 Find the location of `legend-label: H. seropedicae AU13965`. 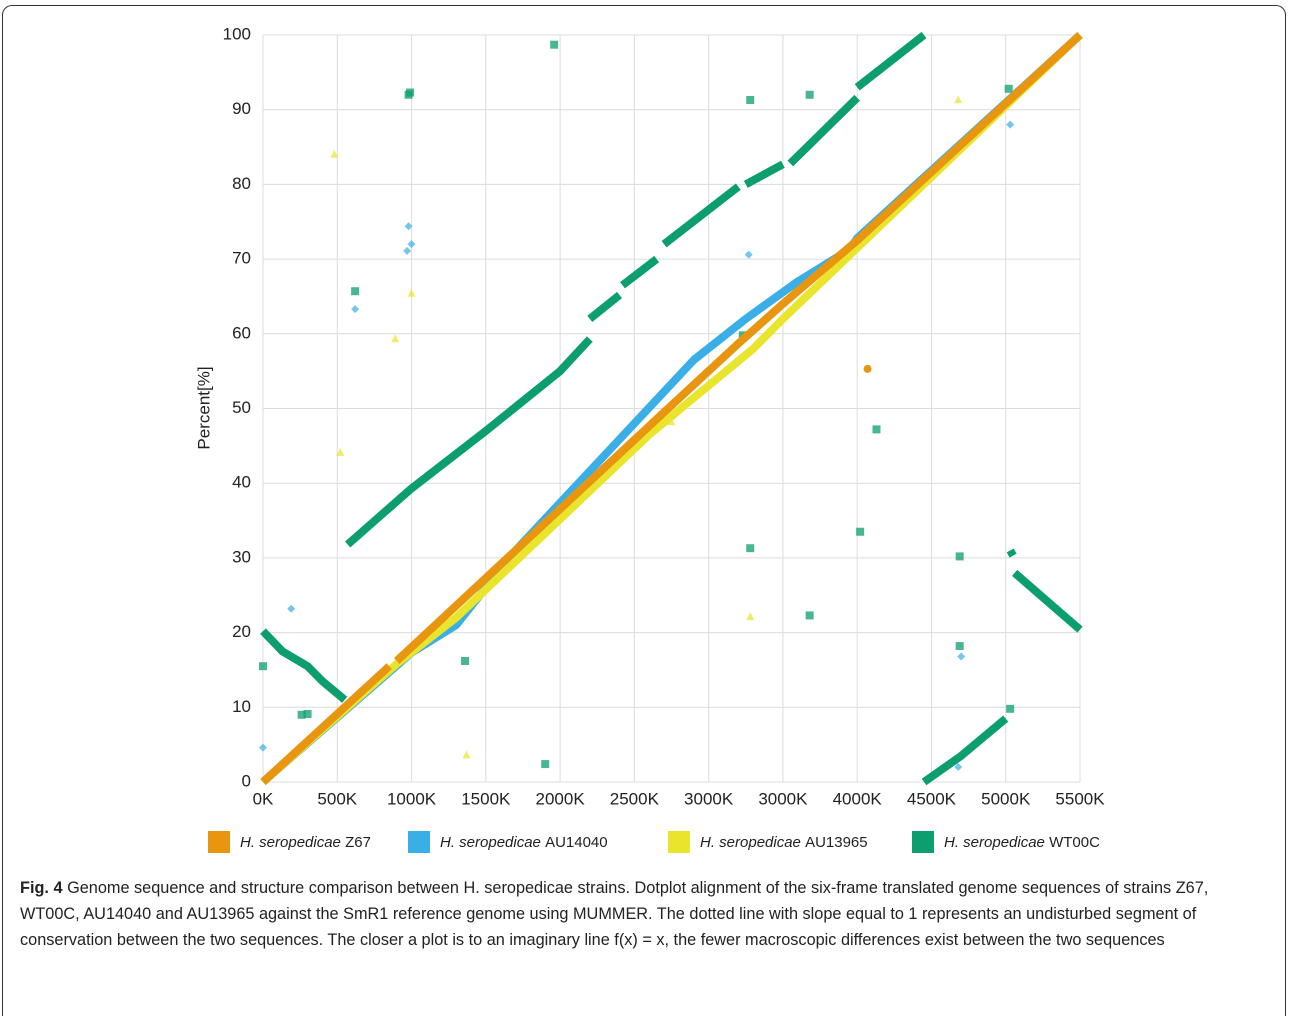

legend-label: H. seropedicae AU13965 is located at coordinates (784, 842).